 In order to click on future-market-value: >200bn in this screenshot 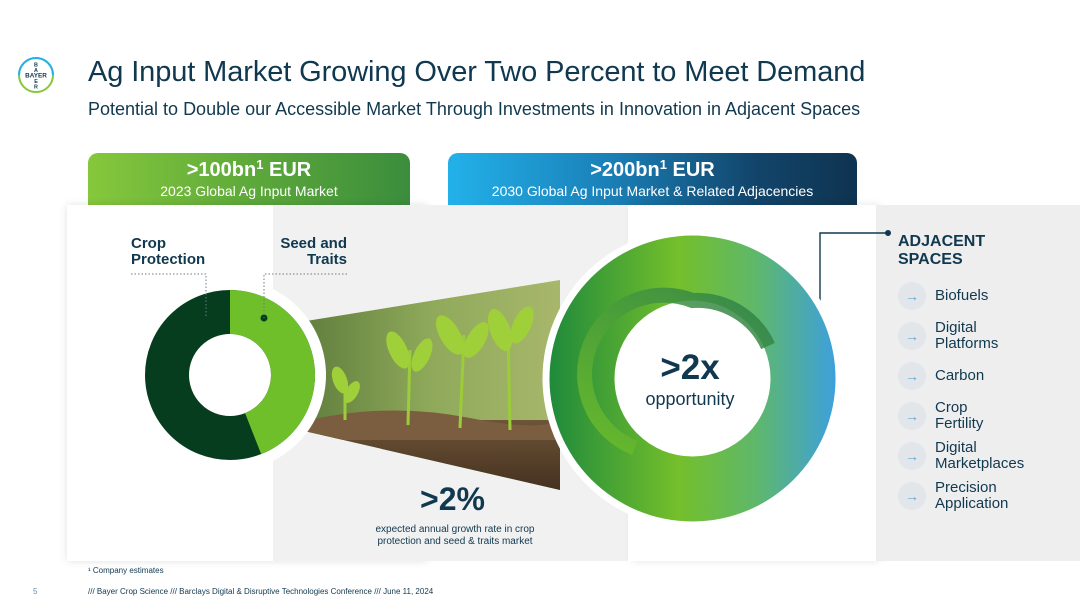, I will do `click(625, 170)`.